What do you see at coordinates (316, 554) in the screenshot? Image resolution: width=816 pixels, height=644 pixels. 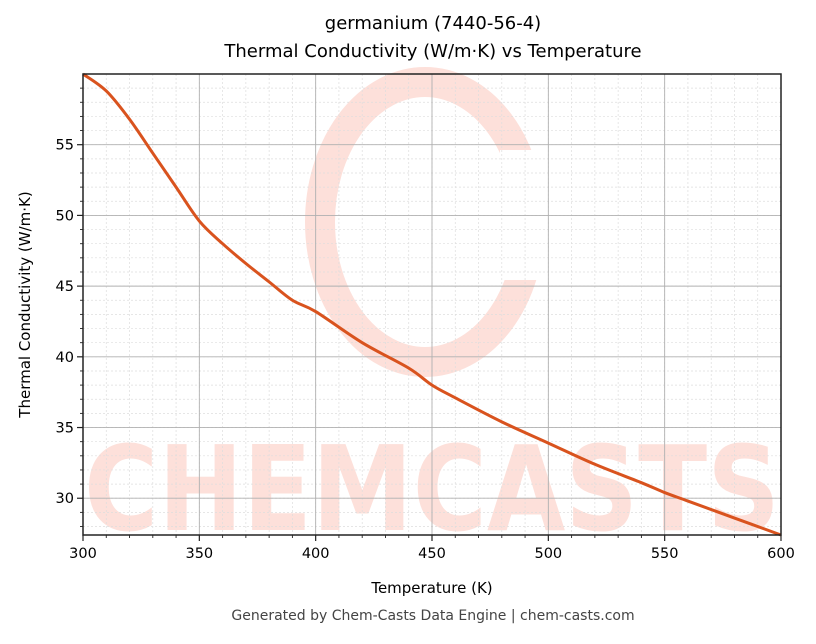 I see `x-tick-label: 400` at bounding box center [316, 554].